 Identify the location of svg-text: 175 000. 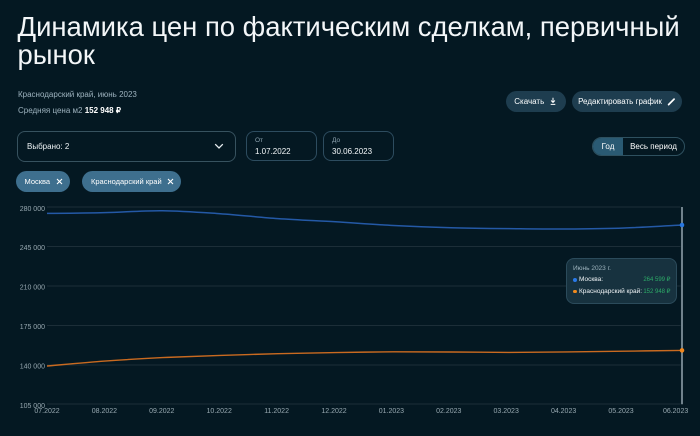
(32, 327).